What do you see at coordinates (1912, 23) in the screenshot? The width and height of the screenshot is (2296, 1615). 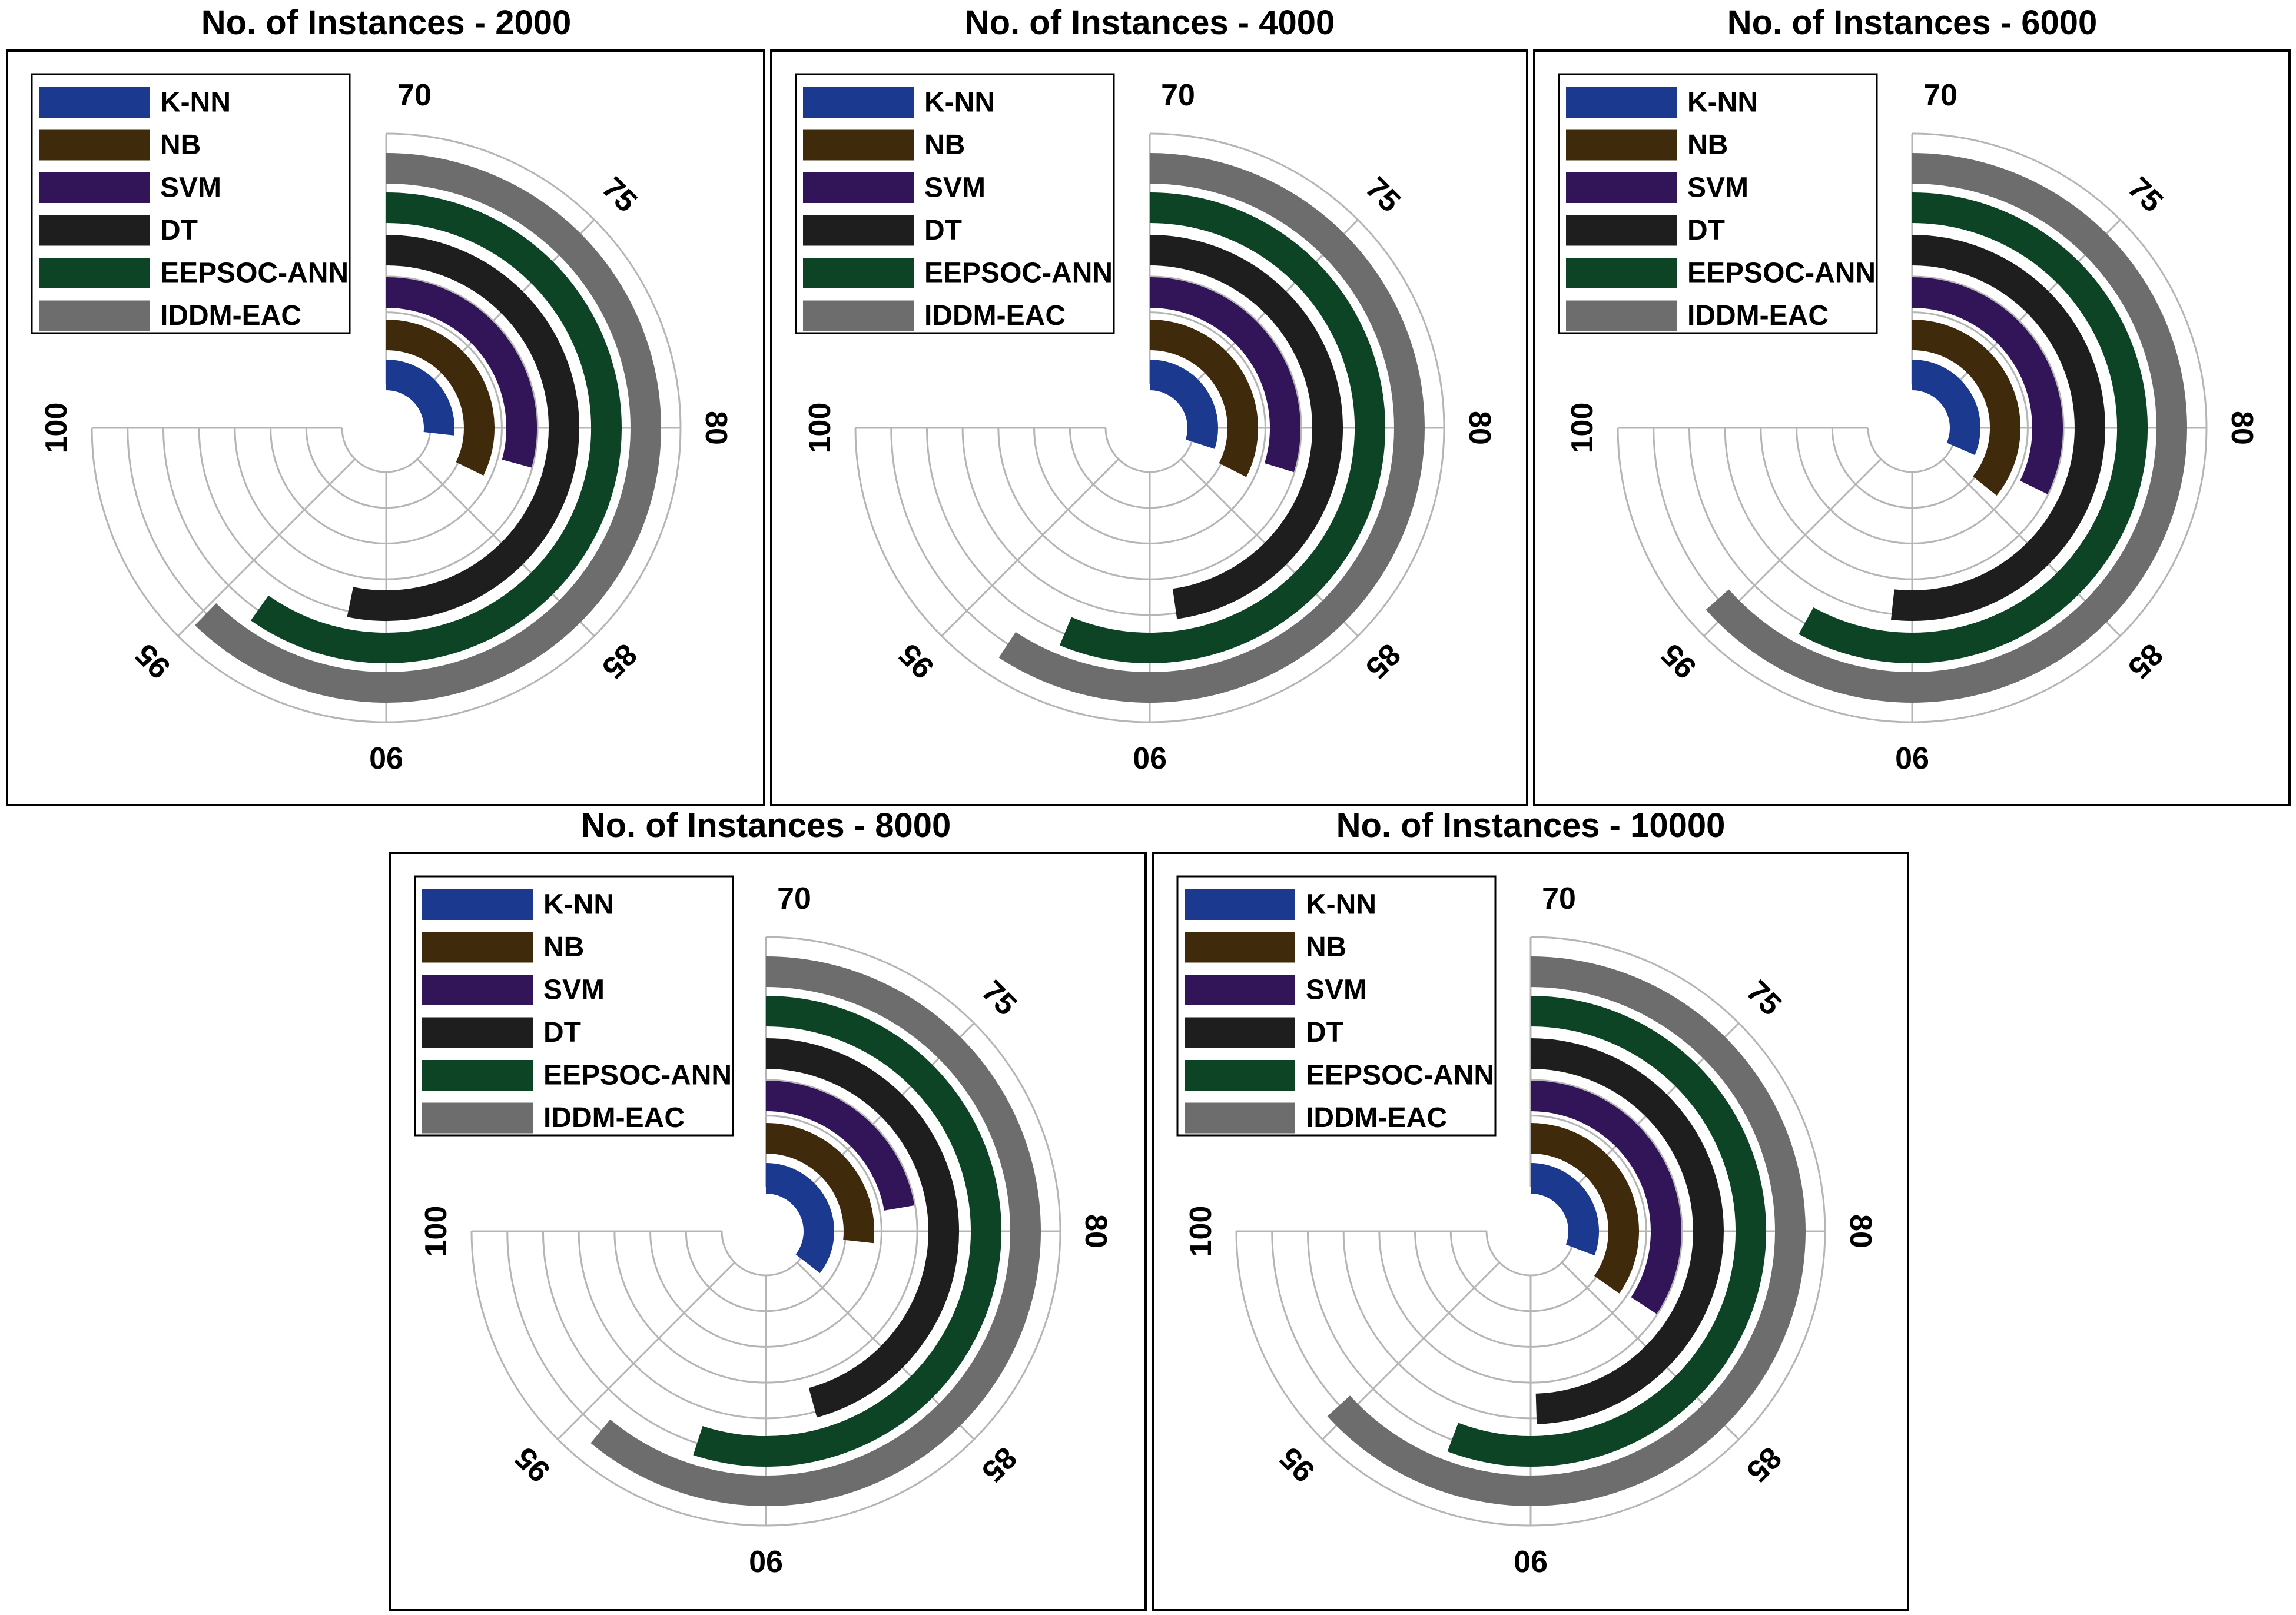 I see `chart-title: No. of Instances - 6000` at bounding box center [1912, 23].